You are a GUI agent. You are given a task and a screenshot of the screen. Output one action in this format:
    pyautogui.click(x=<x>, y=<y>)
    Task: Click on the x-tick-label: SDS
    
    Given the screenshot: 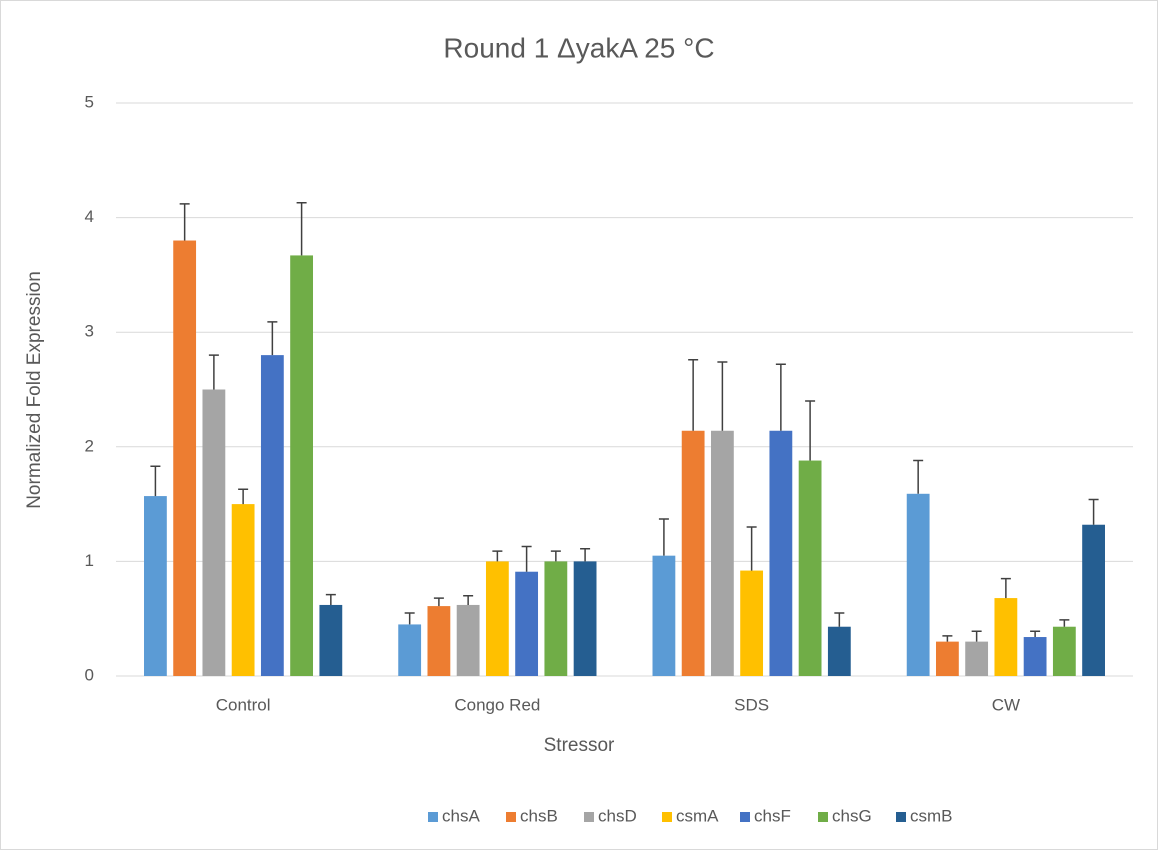 What is the action you would take?
    pyautogui.click(x=751, y=704)
    